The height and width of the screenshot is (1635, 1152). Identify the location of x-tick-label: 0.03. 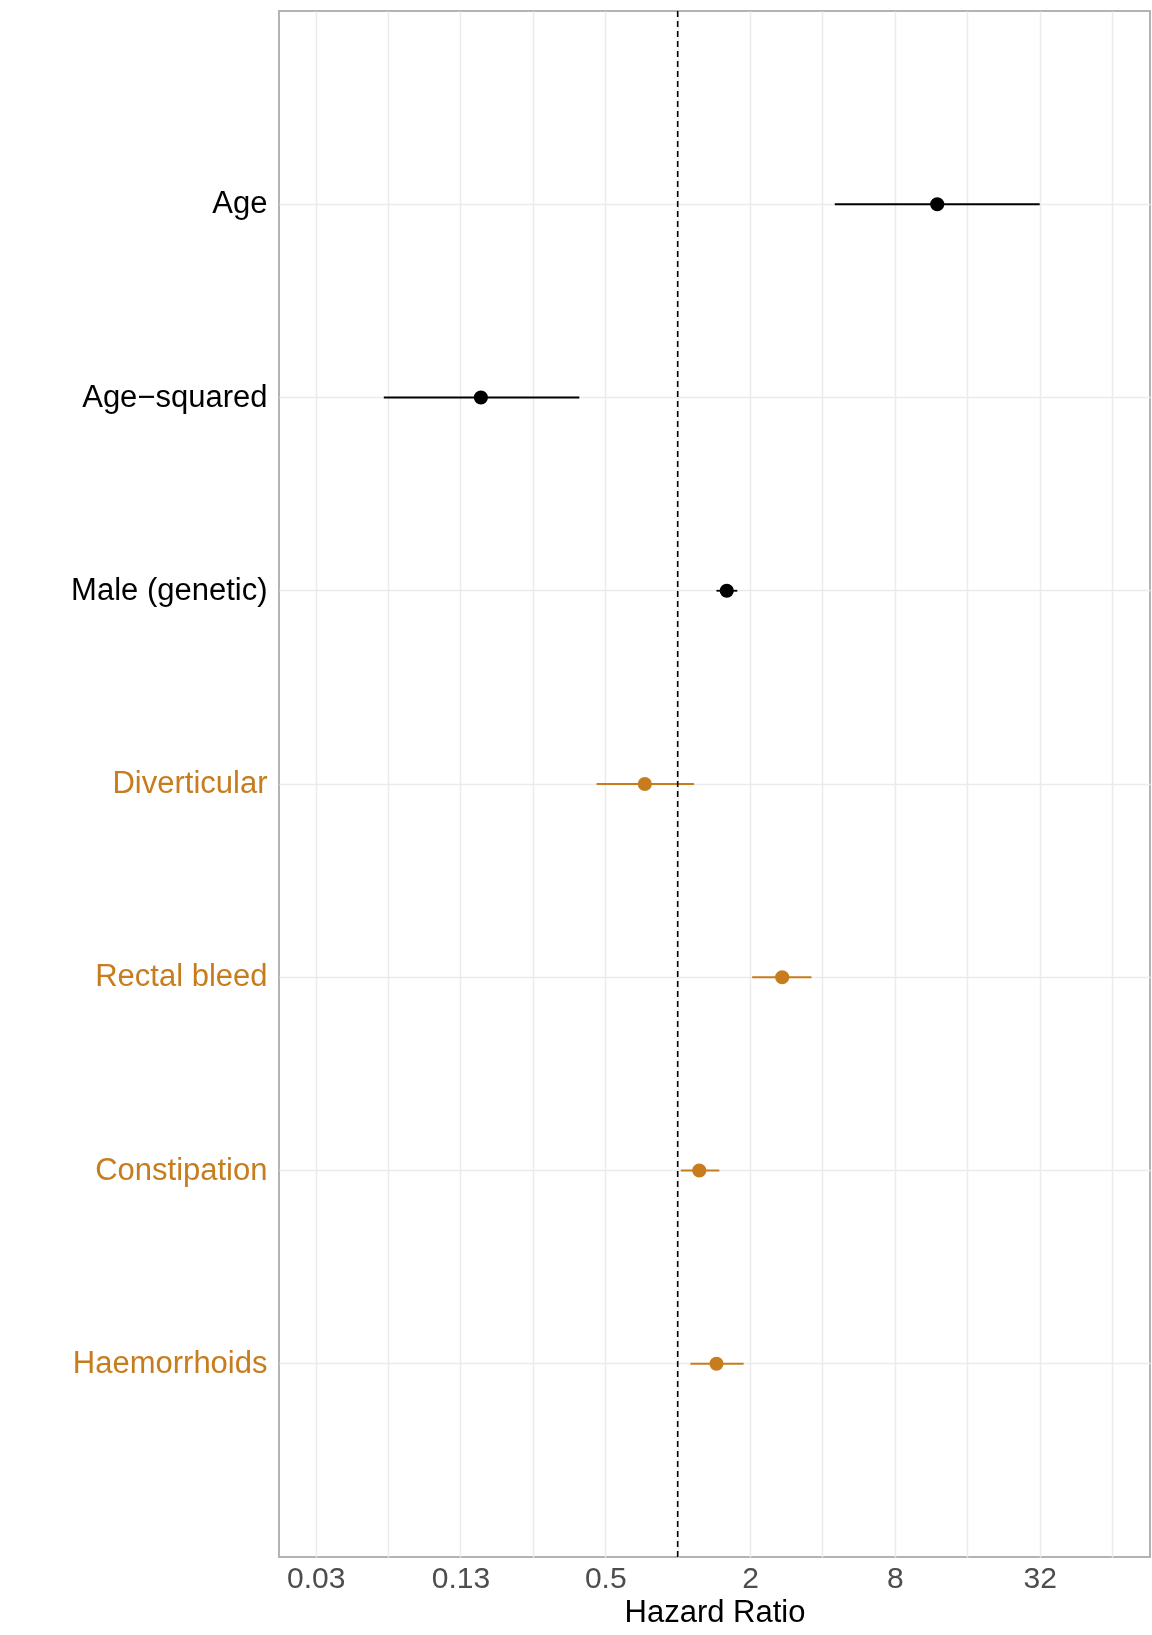
(316, 1577).